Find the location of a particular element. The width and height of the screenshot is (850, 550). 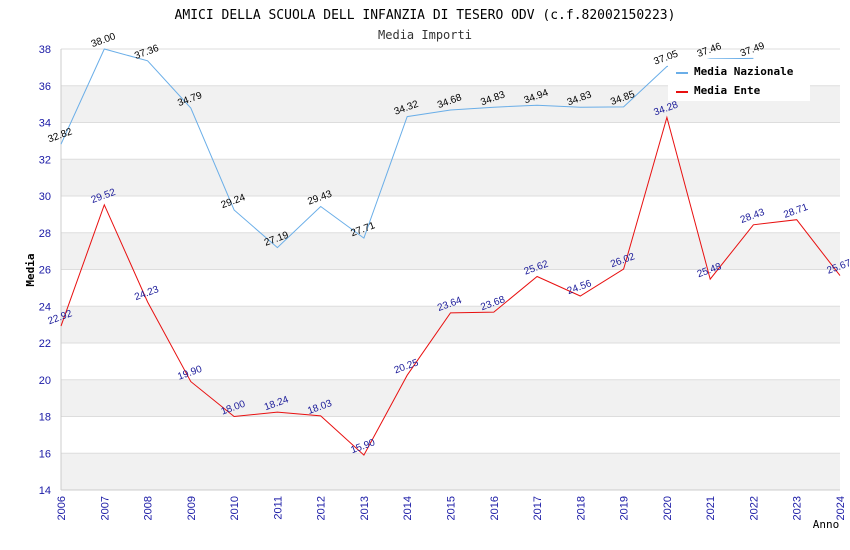

legend-box is located at coordinates (739, 80).